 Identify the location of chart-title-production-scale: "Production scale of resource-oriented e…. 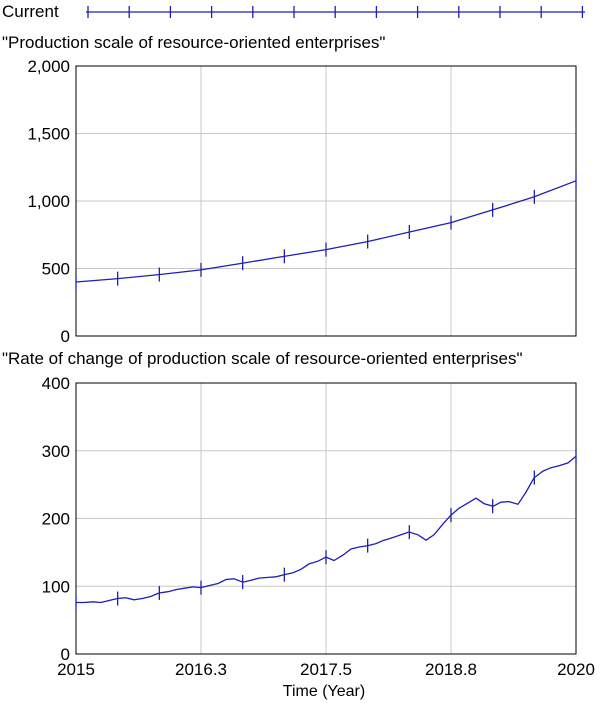
(194, 42).